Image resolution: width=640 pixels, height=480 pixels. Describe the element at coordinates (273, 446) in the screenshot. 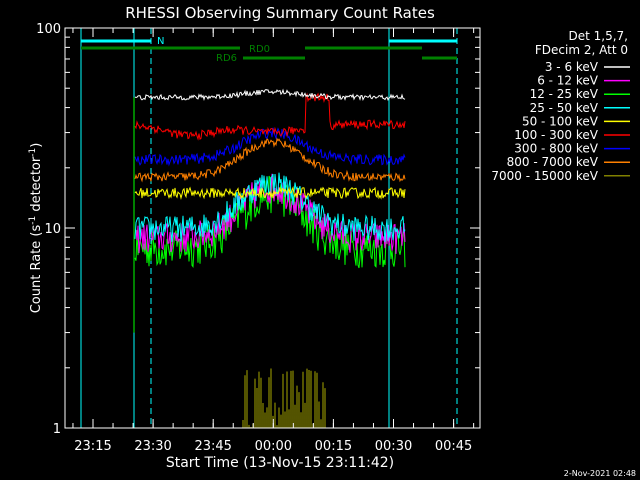

I see `x-tick-label: 00:00` at that location.